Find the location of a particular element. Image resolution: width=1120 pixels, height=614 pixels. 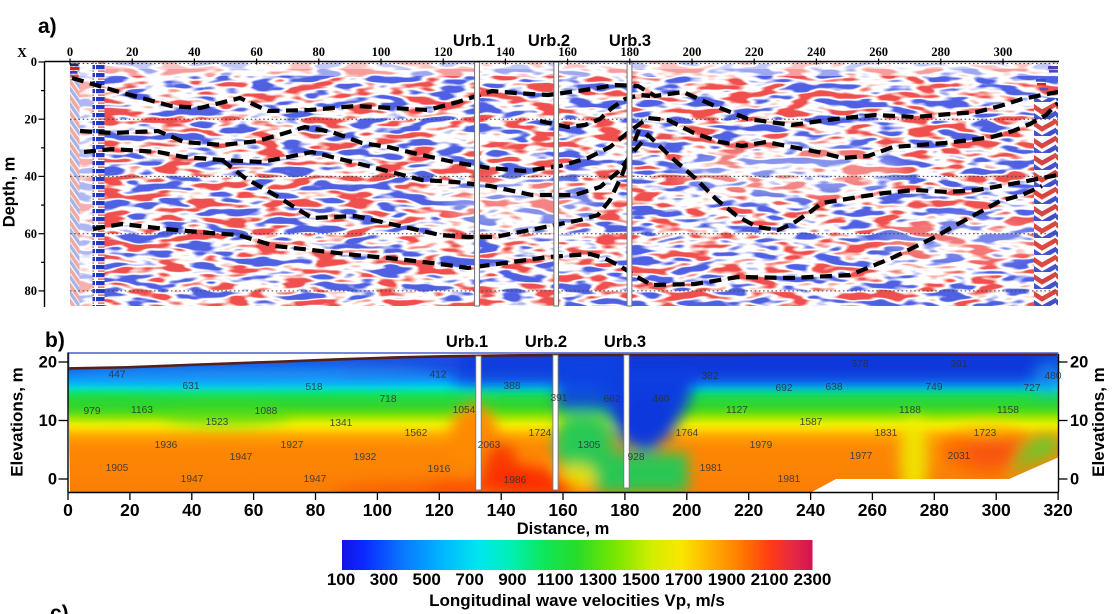

svg-text: 638 is located at coordinates (834, 387).